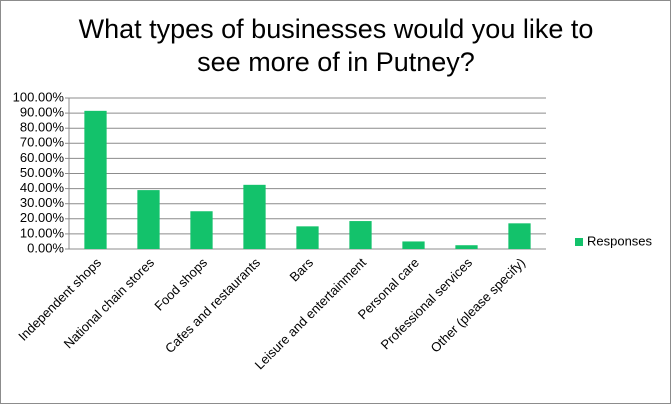 The width and height of the screenshot is (671, 404). Describe the element at coordinates (620, 240) in the screenshot. I see `legend-label: Responses` at that location.